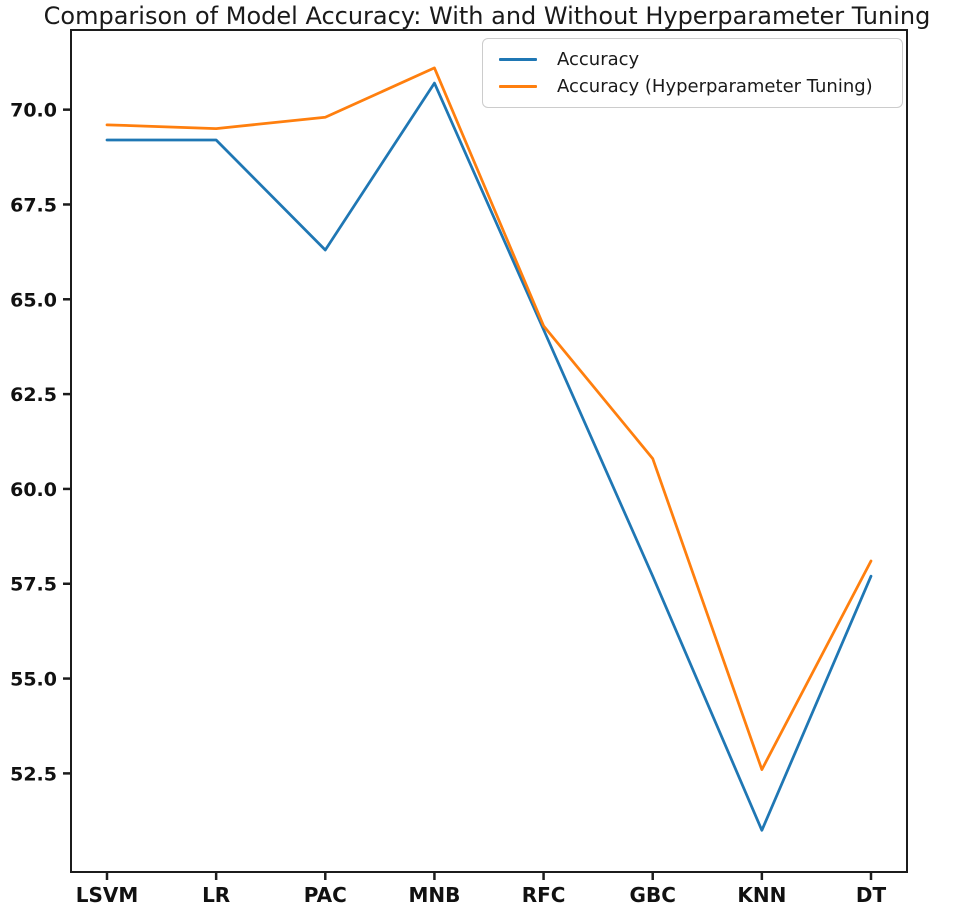 This screenshot has height=906, width=974. I want to click on y-tick-label: 52.5, so click(33, 774).